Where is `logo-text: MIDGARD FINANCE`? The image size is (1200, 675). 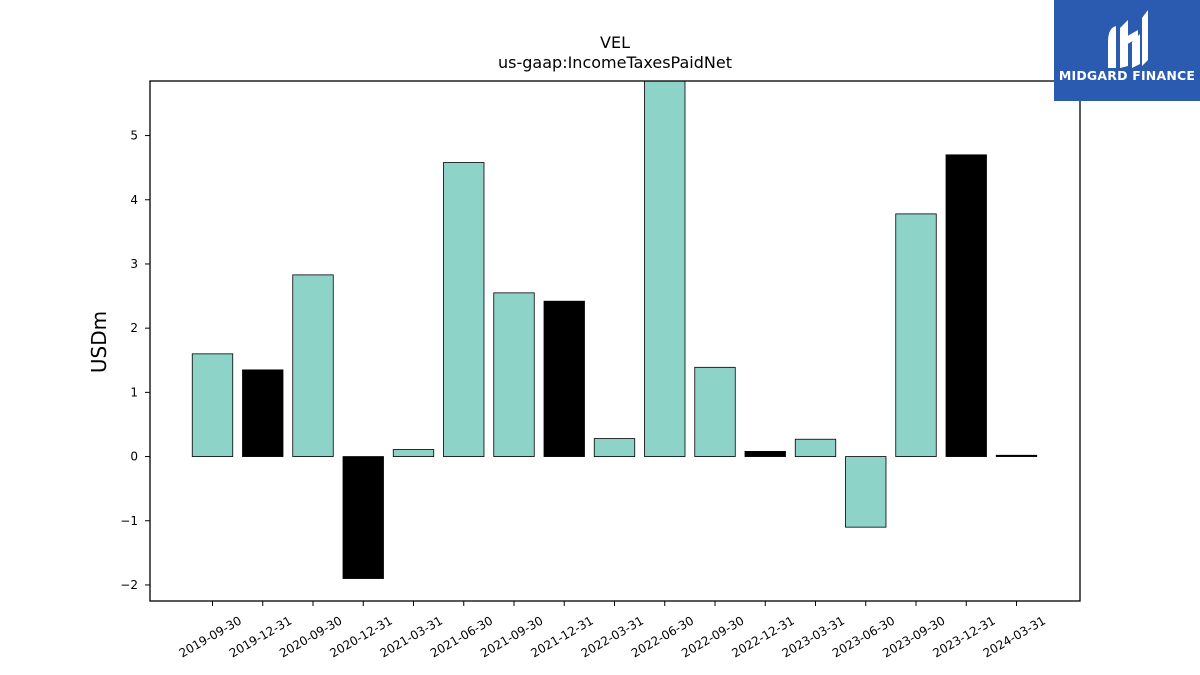 logo-text: MIDGARD FINANCE is located at coordinates (1127, 75).